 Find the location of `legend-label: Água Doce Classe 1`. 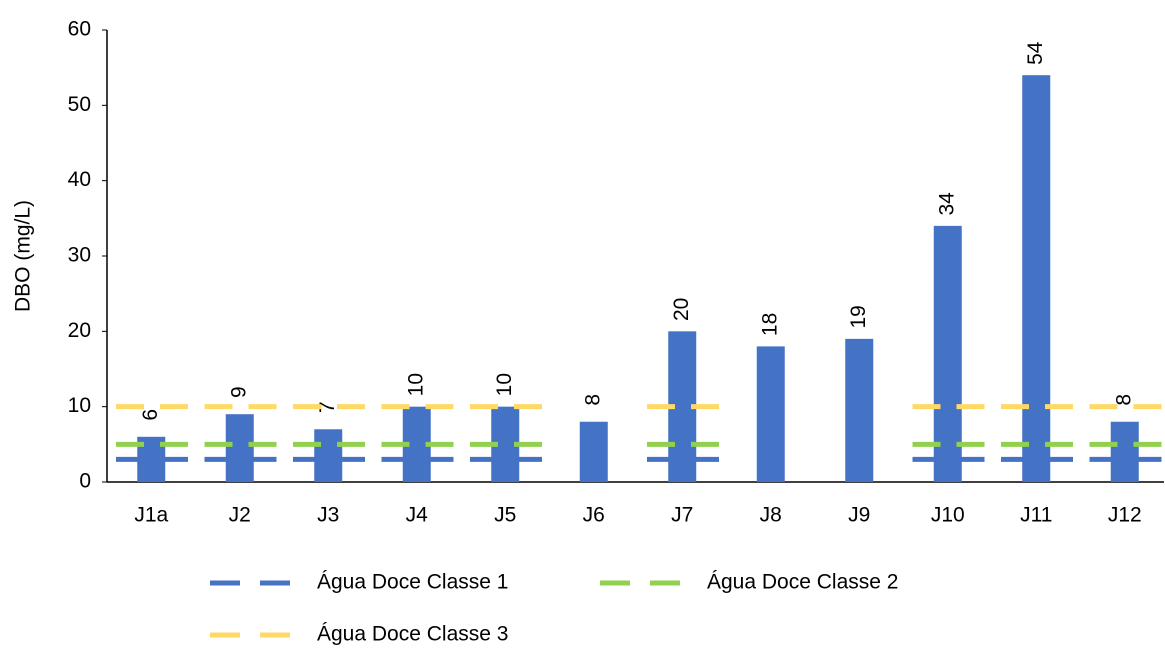

legend-label: Água Doce Classe 1 is located at coordinates (412, 582).